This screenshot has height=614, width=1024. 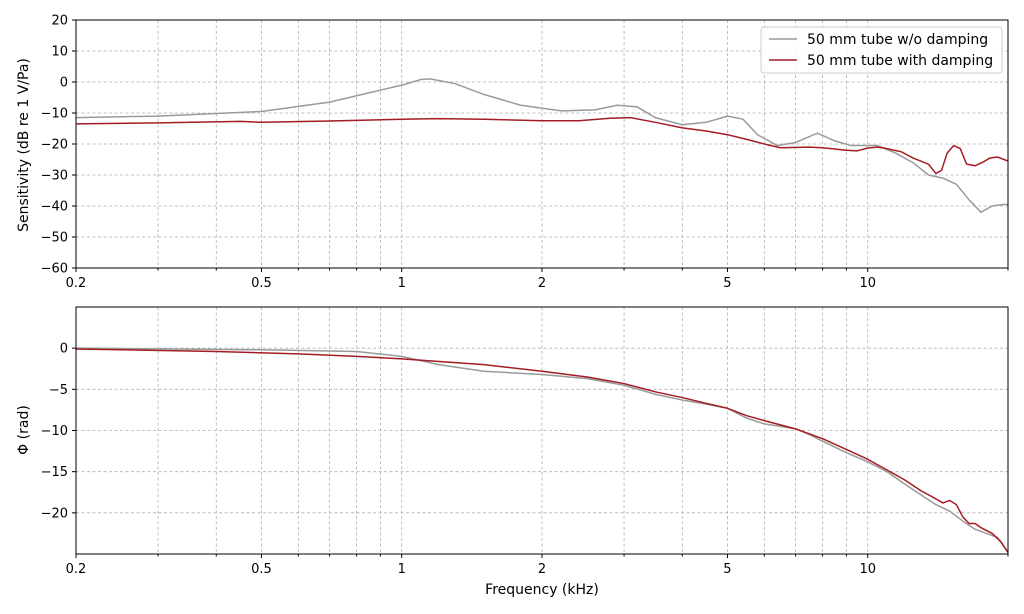 What do you see at coordinates (54, 269) in the screenshot?
I see `ytick-label: −60` at bounding box center [54, 269].